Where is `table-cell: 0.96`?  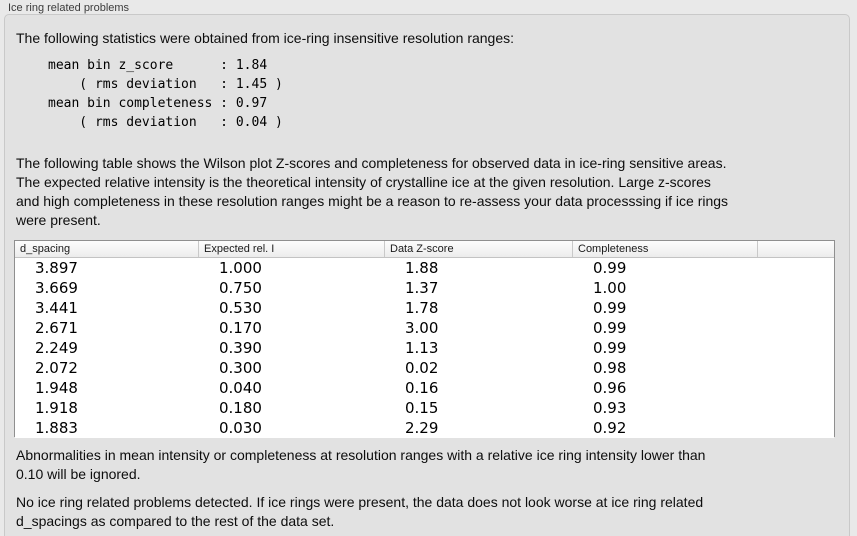
table-cell: 0.96 is located at coordinates (610, 388).